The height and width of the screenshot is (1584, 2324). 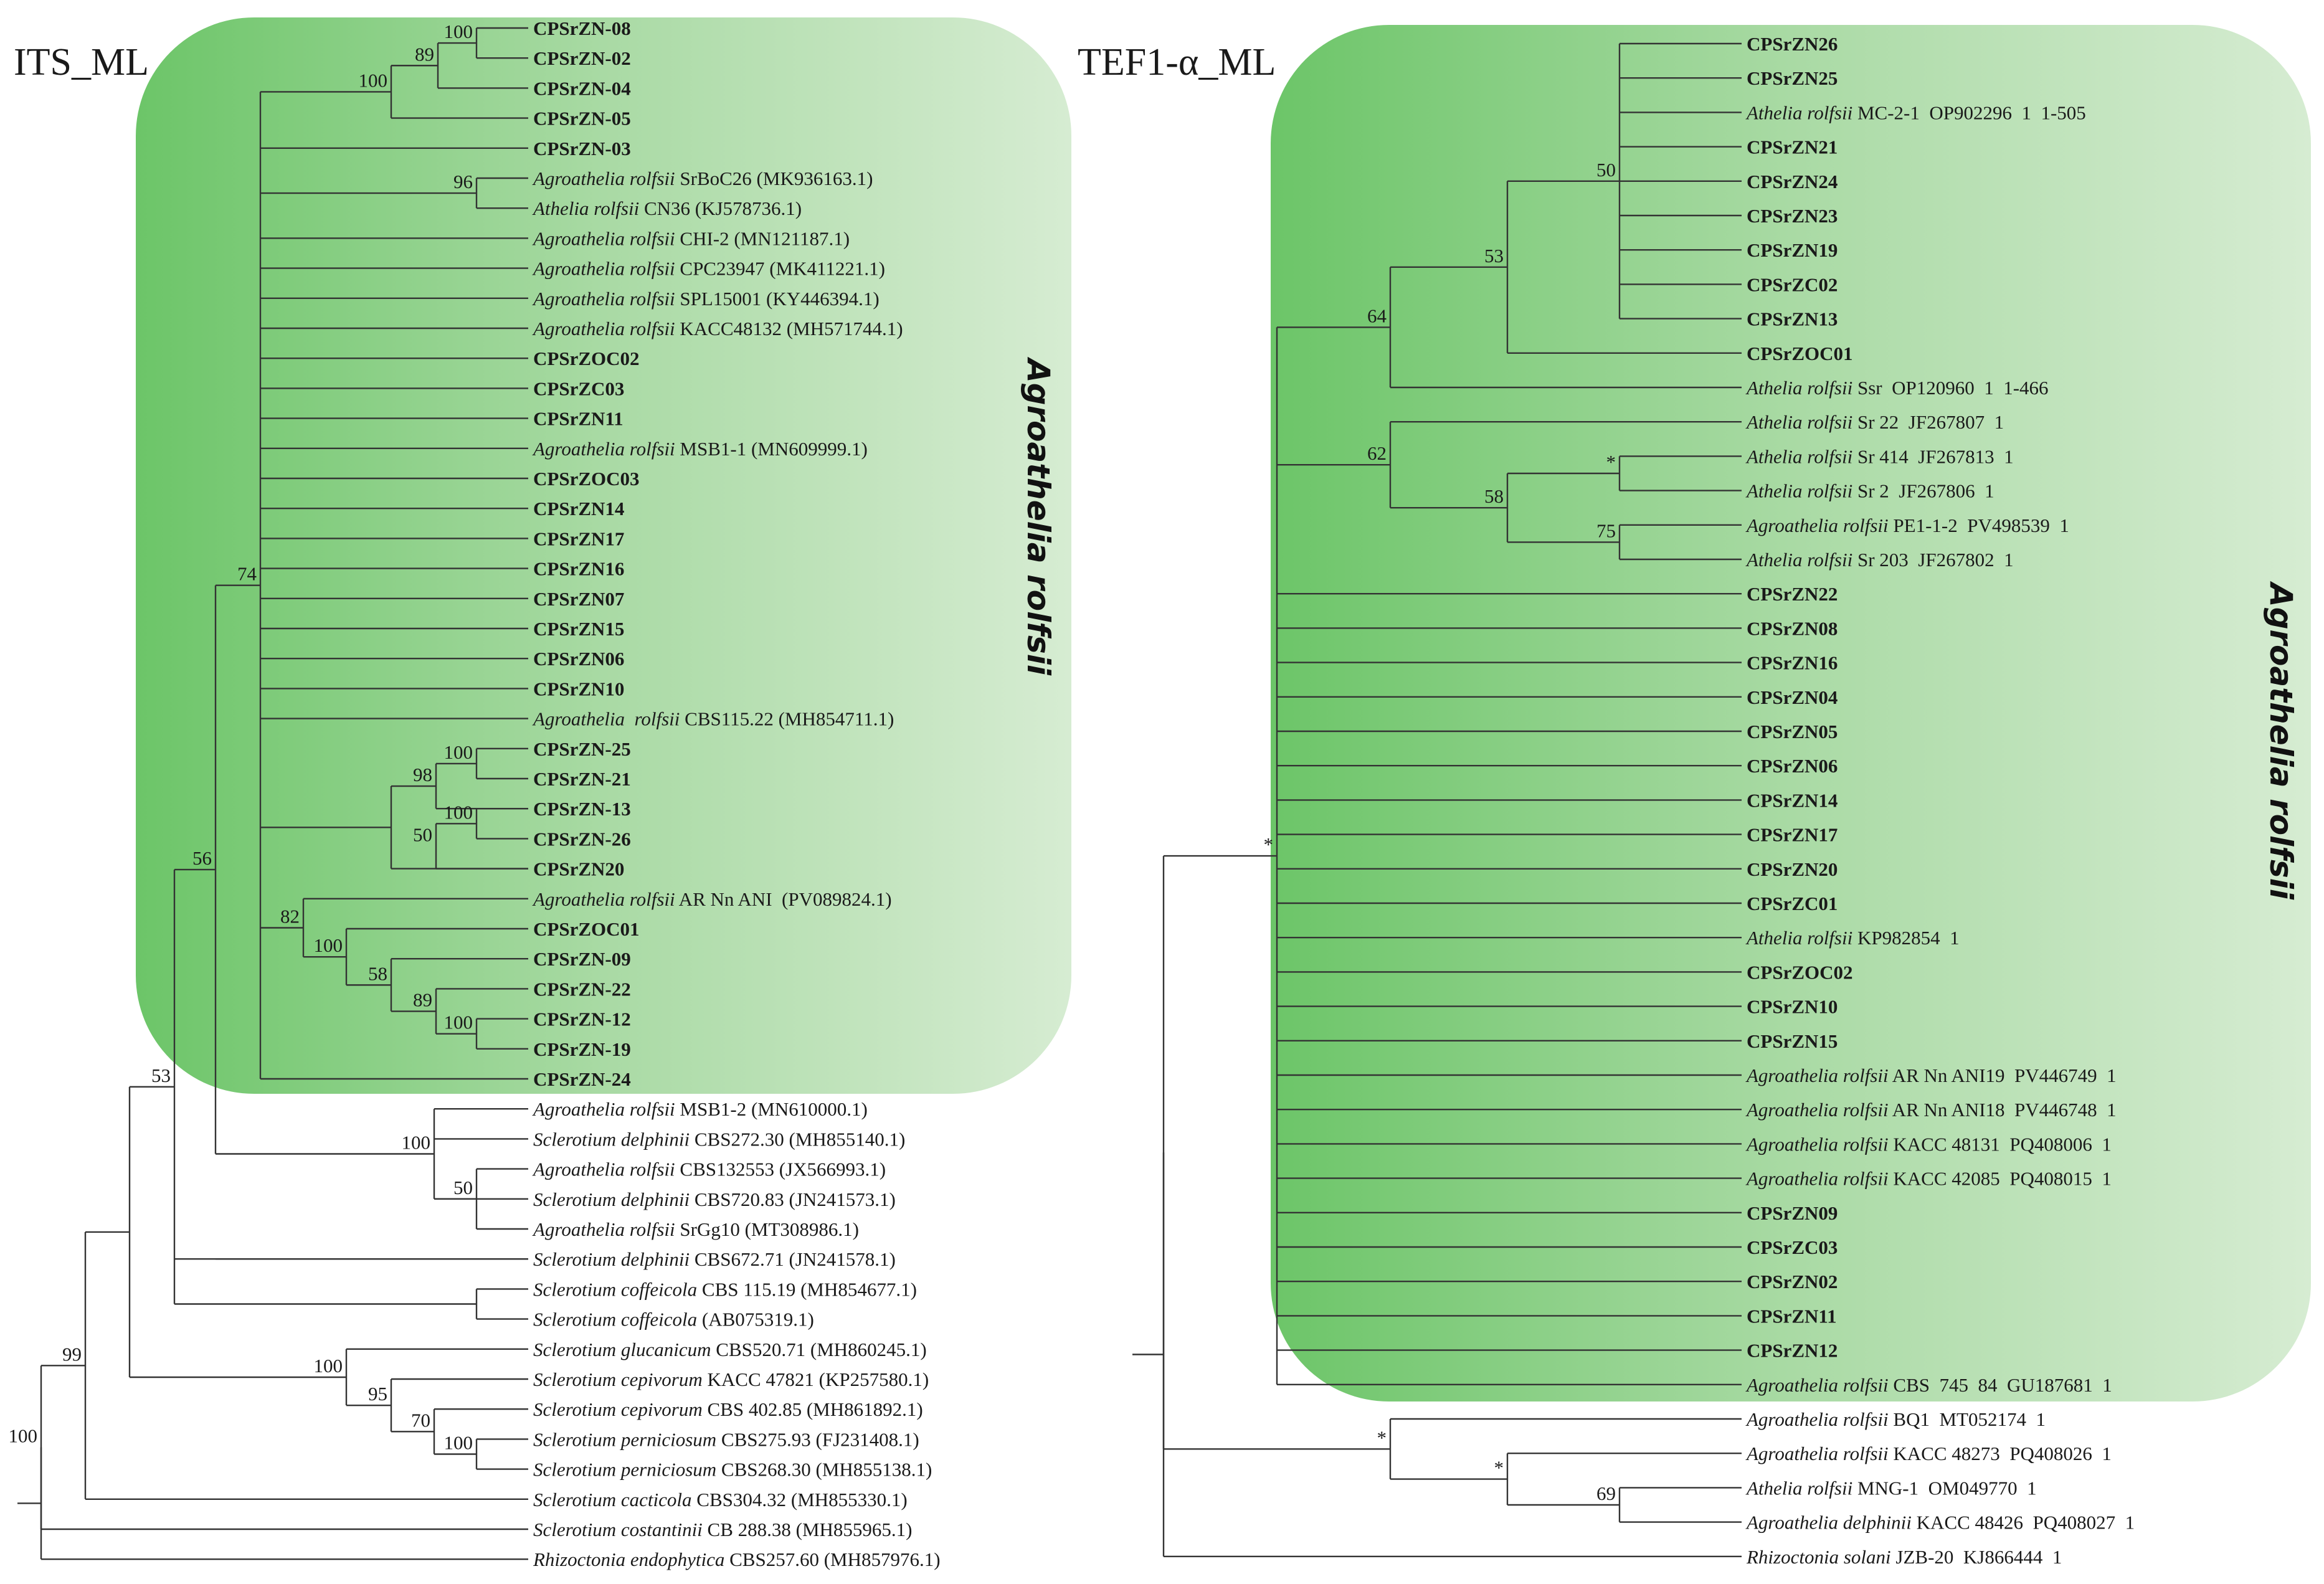 I want to click on tef-leaf-text: CPSrZN26, so click(x=1792, y=44).